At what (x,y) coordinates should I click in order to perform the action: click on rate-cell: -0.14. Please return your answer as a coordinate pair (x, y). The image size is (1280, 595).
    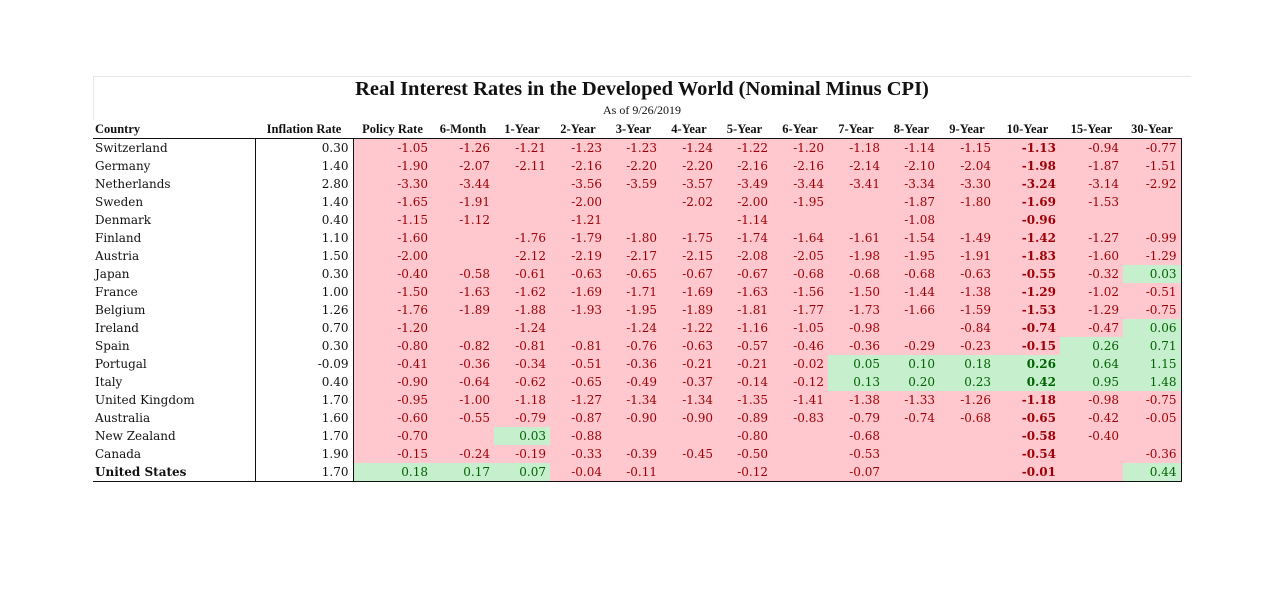
    Looking at the image, I should click on (744, 382).